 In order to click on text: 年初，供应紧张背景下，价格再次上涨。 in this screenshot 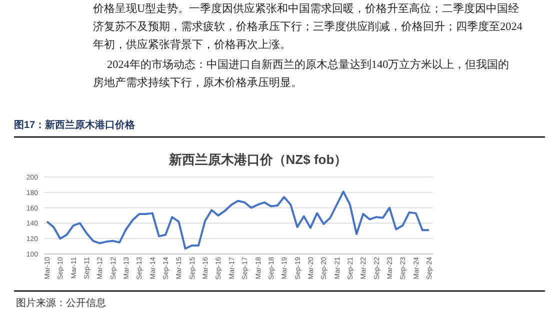, I will do `click(192, 44)`.